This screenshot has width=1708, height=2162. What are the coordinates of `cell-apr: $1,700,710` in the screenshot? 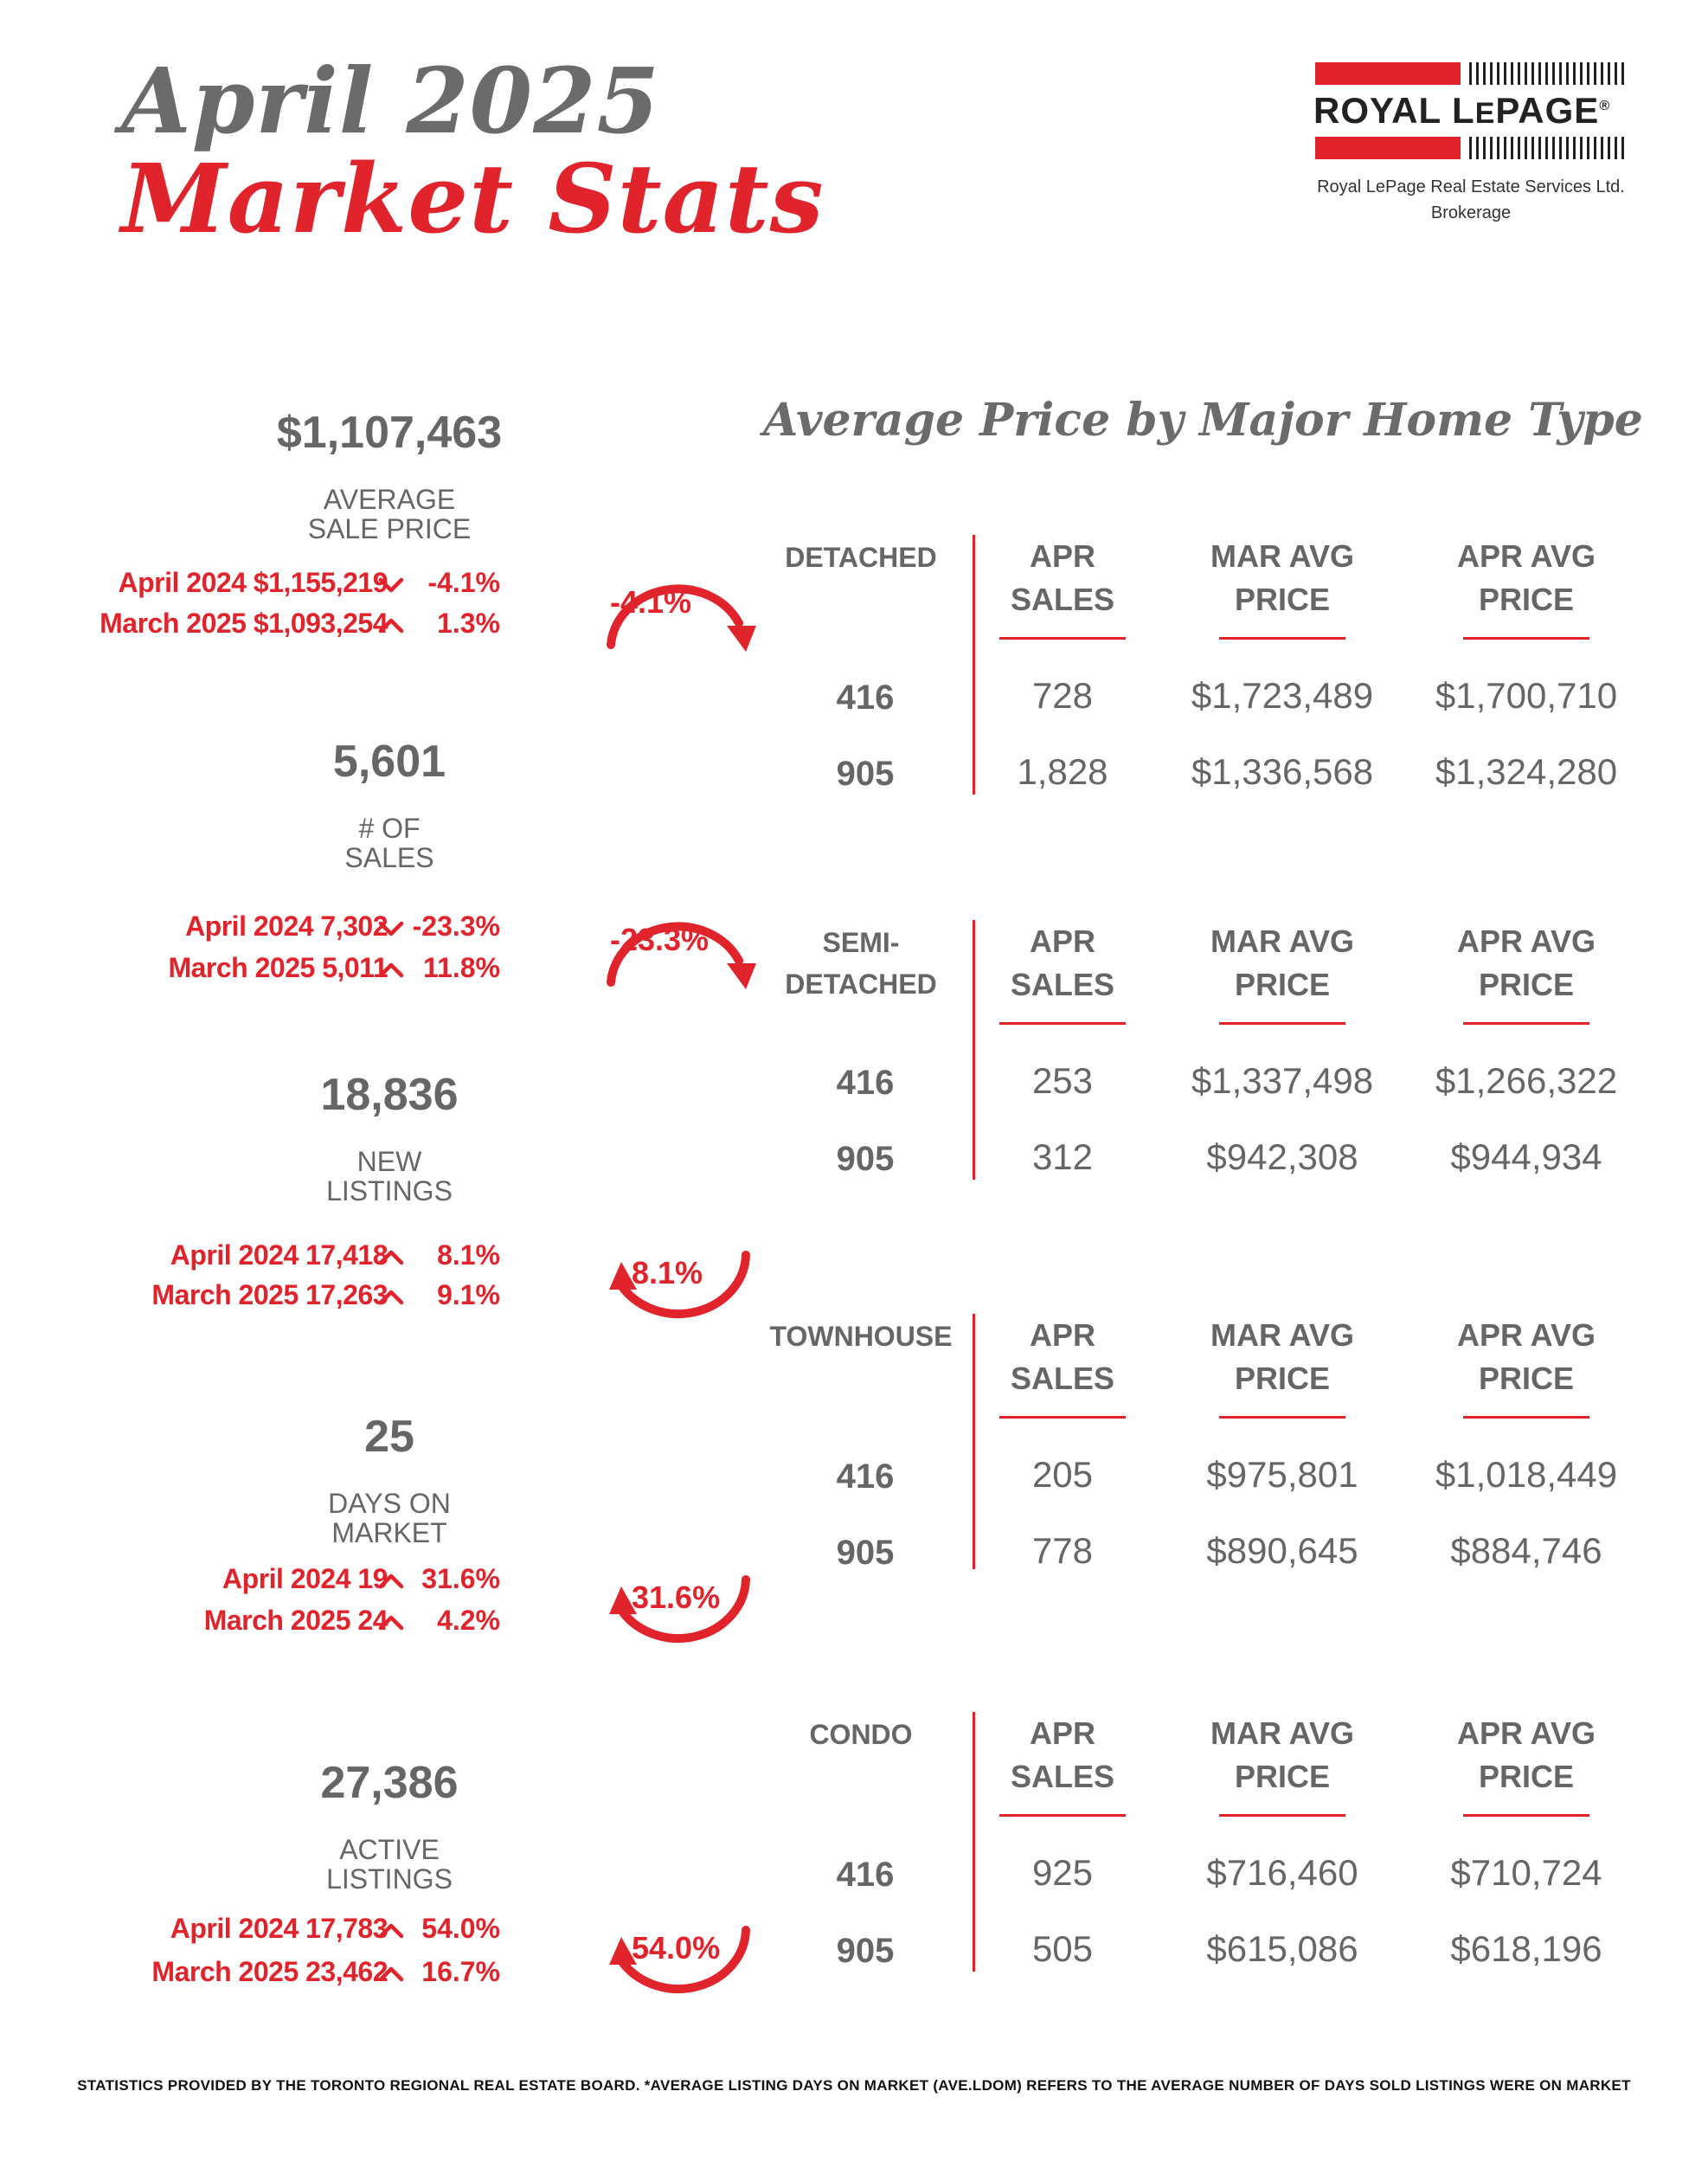 It's located at (1527, 695).